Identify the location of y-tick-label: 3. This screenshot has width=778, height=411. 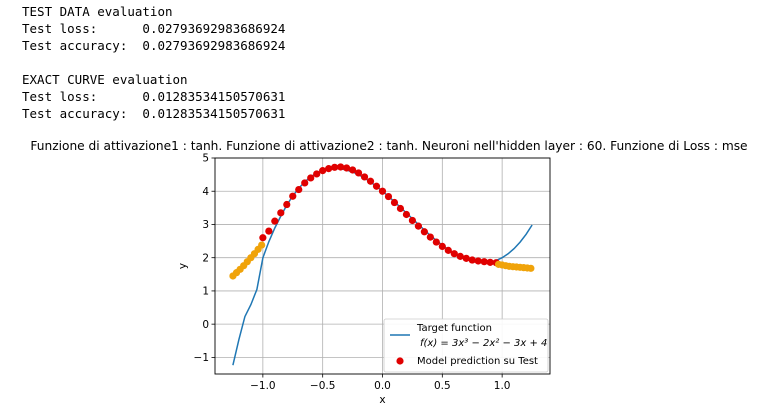
(205, 225).